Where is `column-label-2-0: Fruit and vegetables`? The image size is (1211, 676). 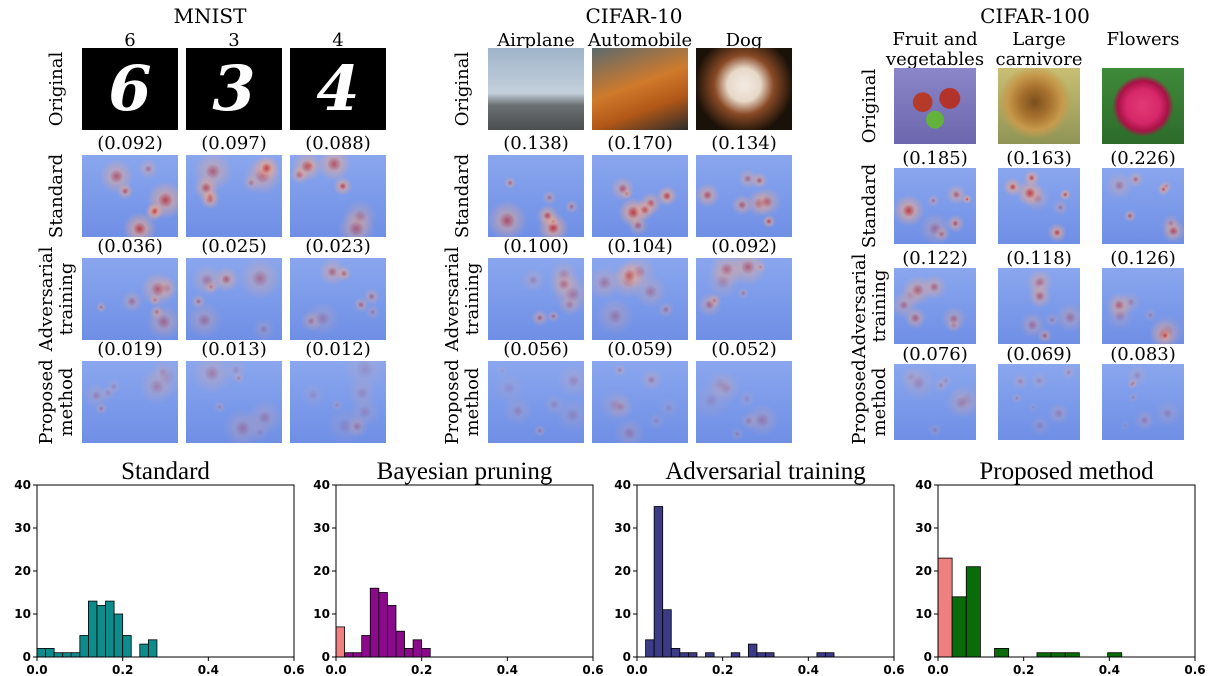 column-label-2-0: Fruit and vegetables is located at coordinates (935, 49).